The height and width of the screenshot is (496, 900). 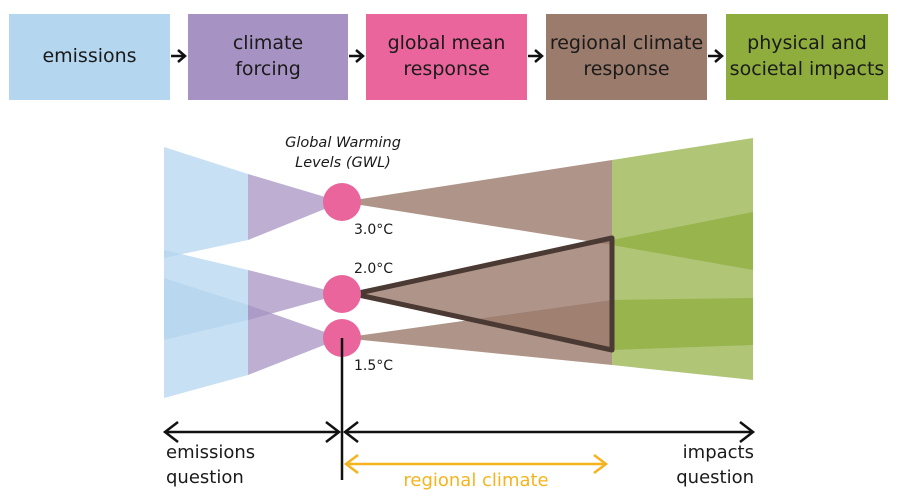 I want to click on regional-focus-triangle, so click(x=483, y=294).